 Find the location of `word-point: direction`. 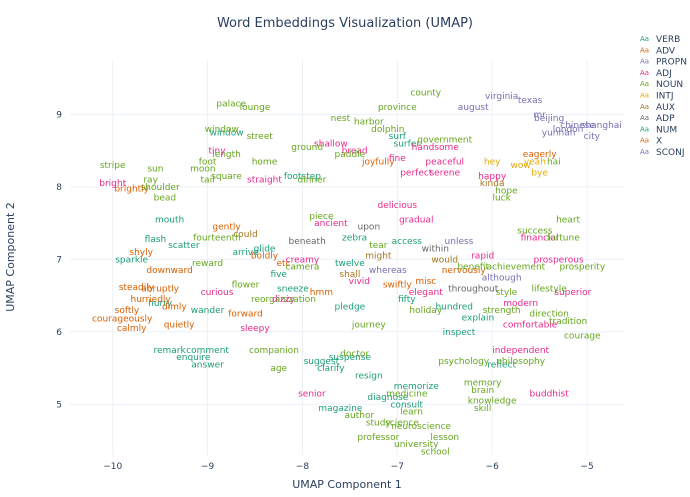

word-point: direction is located at coordinates (548, 315).